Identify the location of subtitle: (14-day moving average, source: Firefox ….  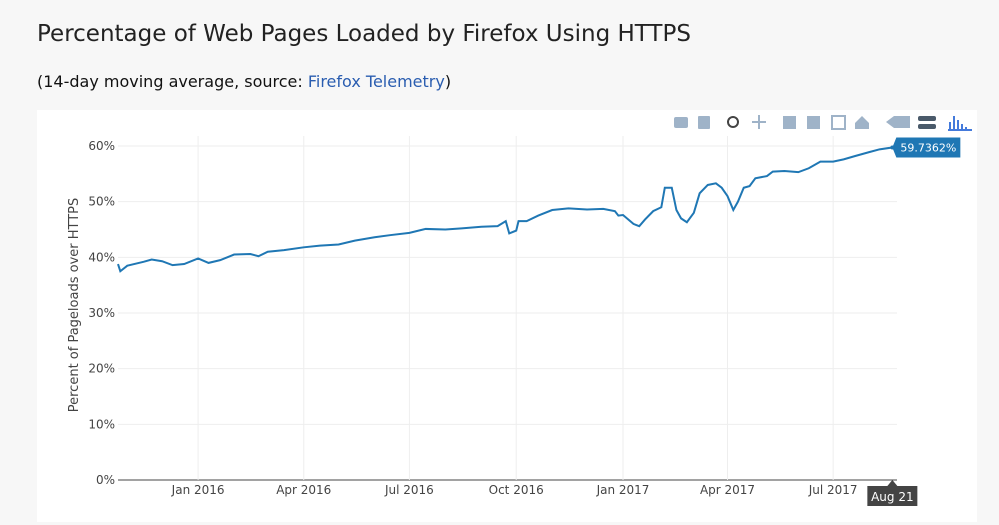
(244, 81).